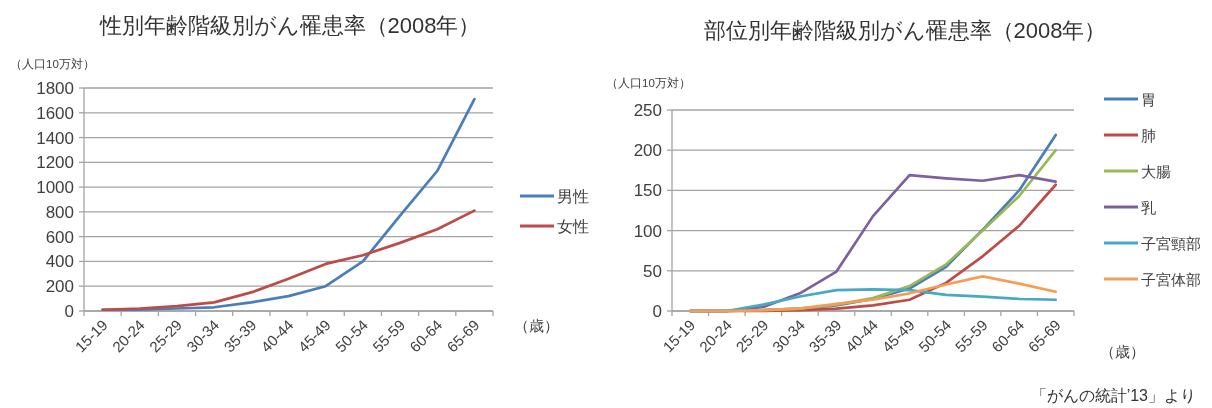 Image resolution: width=1212 pixels, height=408 pixels. Describe the element at coordinates (652, 271) in the screenshot. I see `y-tick-label: 50` at that location.